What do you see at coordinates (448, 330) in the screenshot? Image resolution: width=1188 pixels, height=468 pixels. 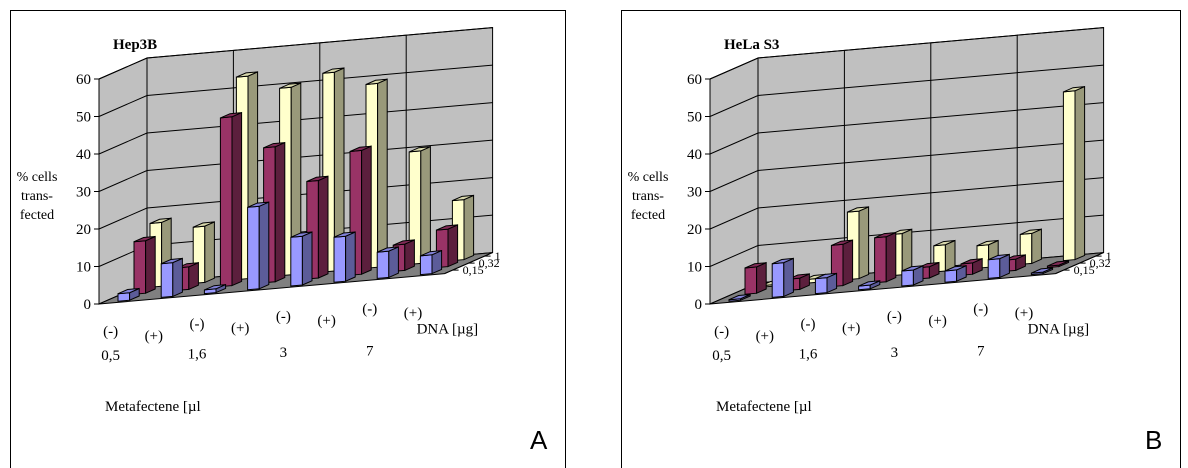 I see `depth-axis-title: DNA [µg]` at bounding box center [448, 330].